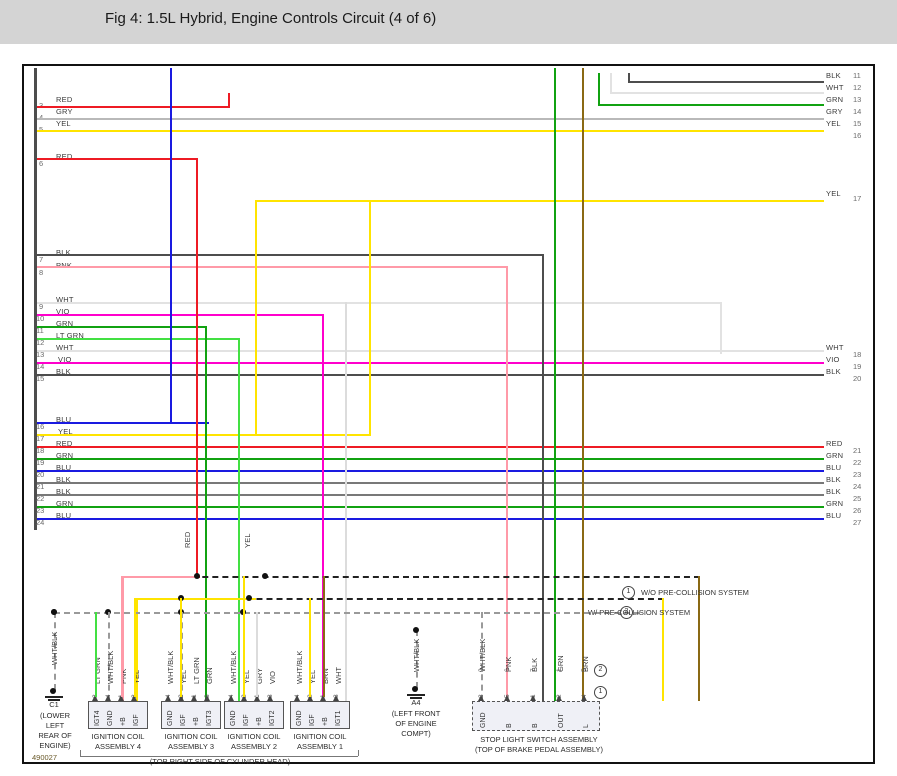 This screenshot has width=897, height=776. Describe the element at coordinates (270, 698) in the screenshot. I see `coil2-arrow-4-icon` at that location.